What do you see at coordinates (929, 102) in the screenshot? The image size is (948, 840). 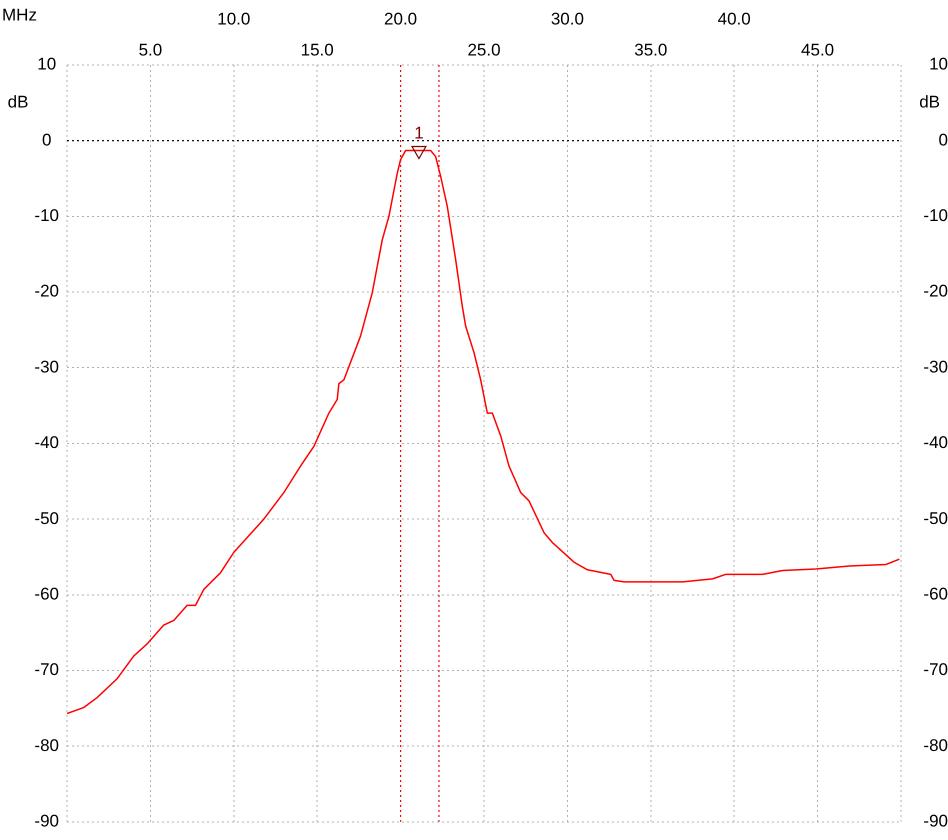 I see `y2-axis-title: dB` at bounding box center [929, 102].